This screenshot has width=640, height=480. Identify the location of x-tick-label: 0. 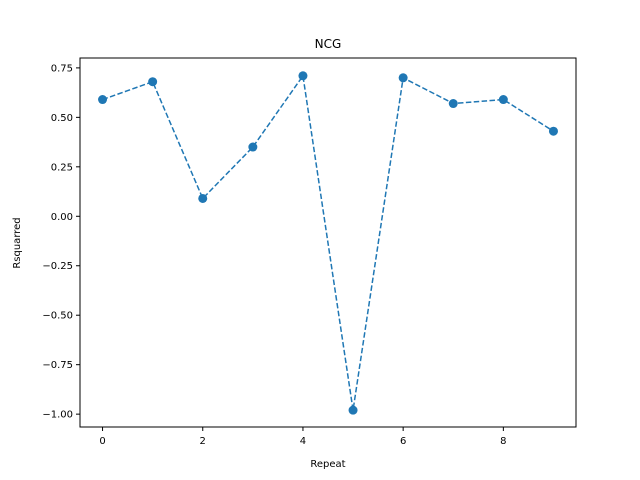
(102, 441).